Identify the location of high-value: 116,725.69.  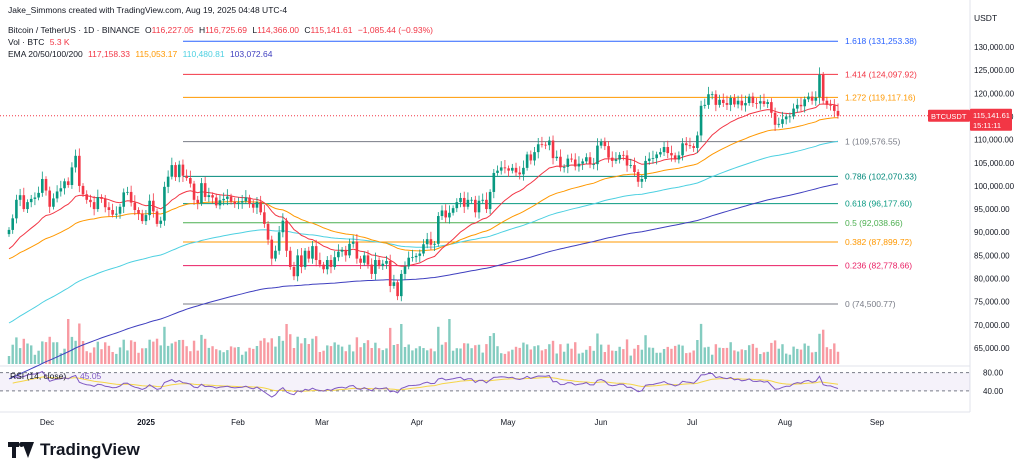
(226, 30).